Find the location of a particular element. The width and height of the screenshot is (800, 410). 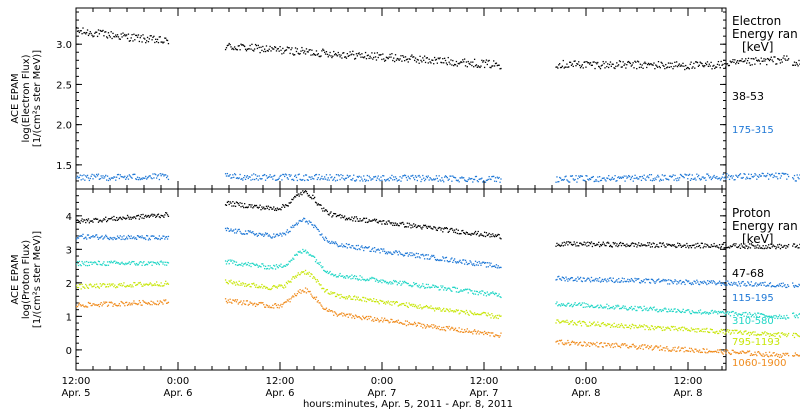

legend-title: Energy ran is located at coordinates (765, 34).